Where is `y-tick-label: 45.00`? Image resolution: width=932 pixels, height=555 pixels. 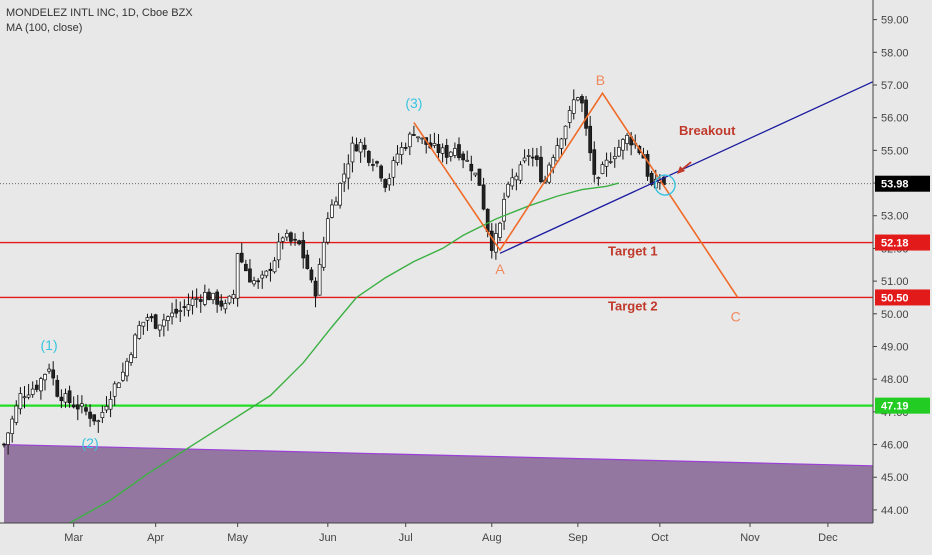 y-tick-label: 45.00 is located at coordinates (895, 478).